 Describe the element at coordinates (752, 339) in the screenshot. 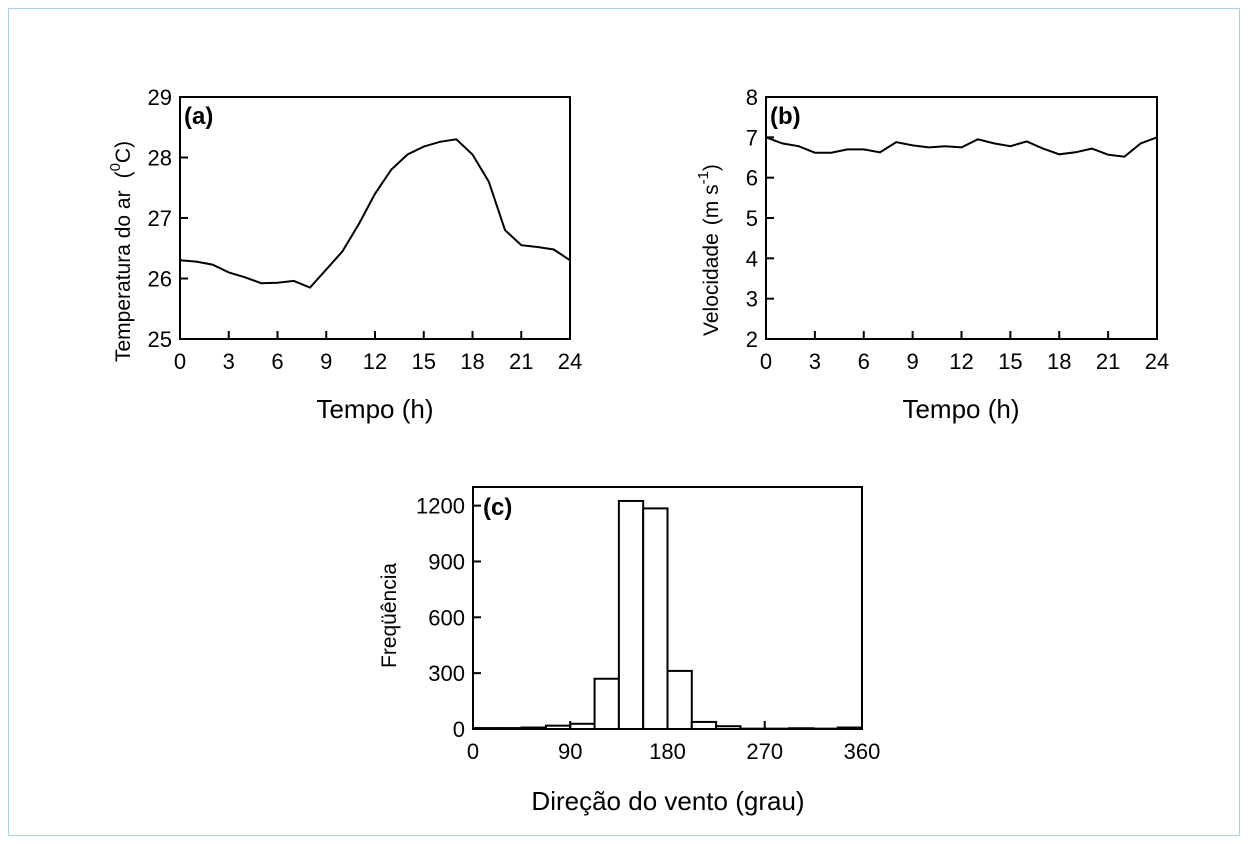

I see `y-tick-label-b: 2` at that location.